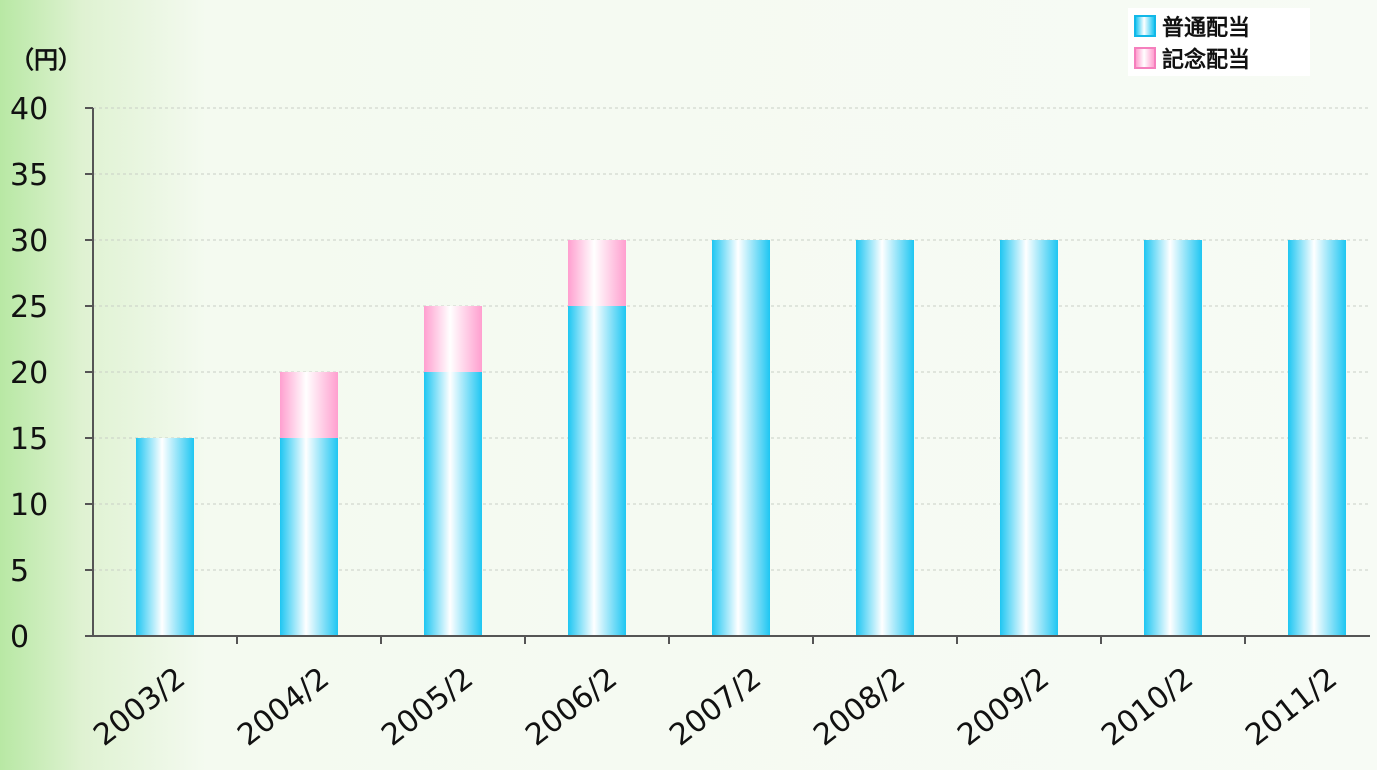 The width and height of the screenshot is (1377, 770). I want to click on bar-normal-2010/2, so click(1173, 438).